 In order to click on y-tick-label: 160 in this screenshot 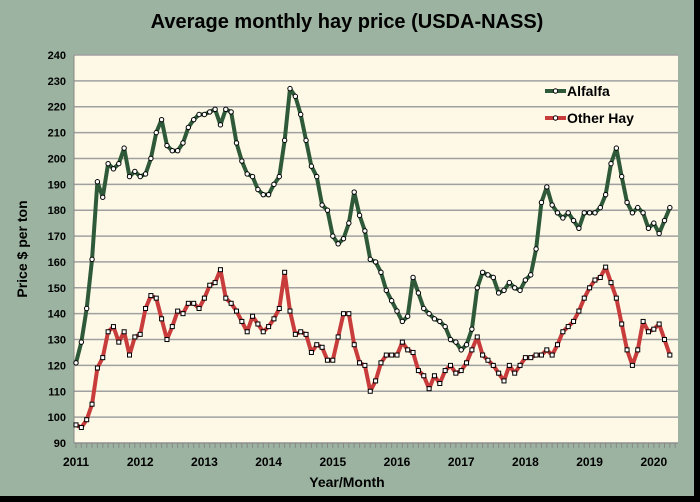, I will do `click(57, 263)`.